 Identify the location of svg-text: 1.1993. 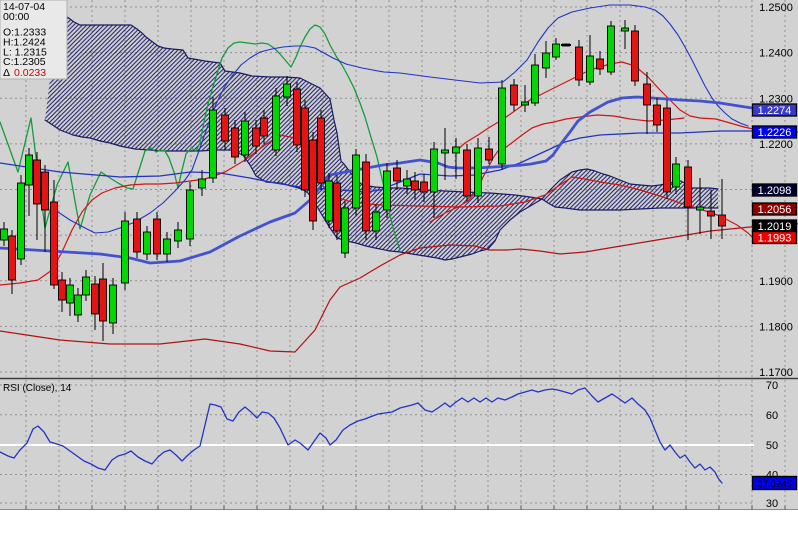
(775, 239).